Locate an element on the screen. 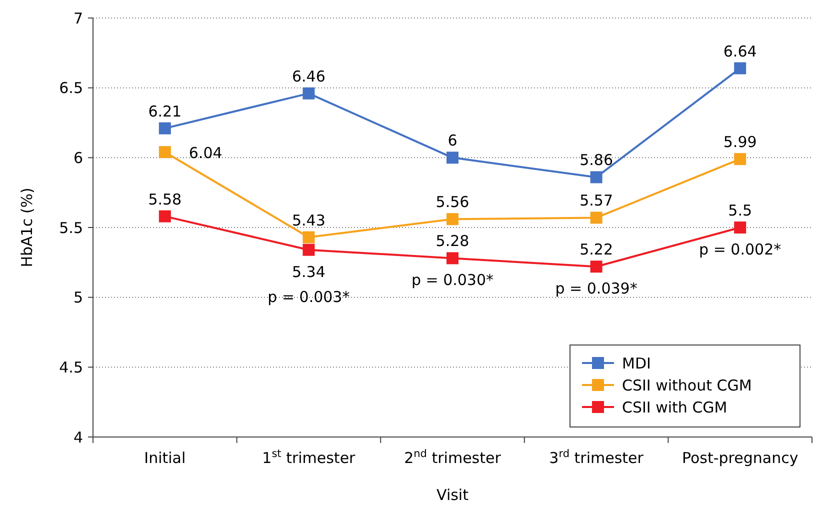 This screenshot has width=822, height=512. y-tick-label: 6.5 is located at coordinates (71, 88).